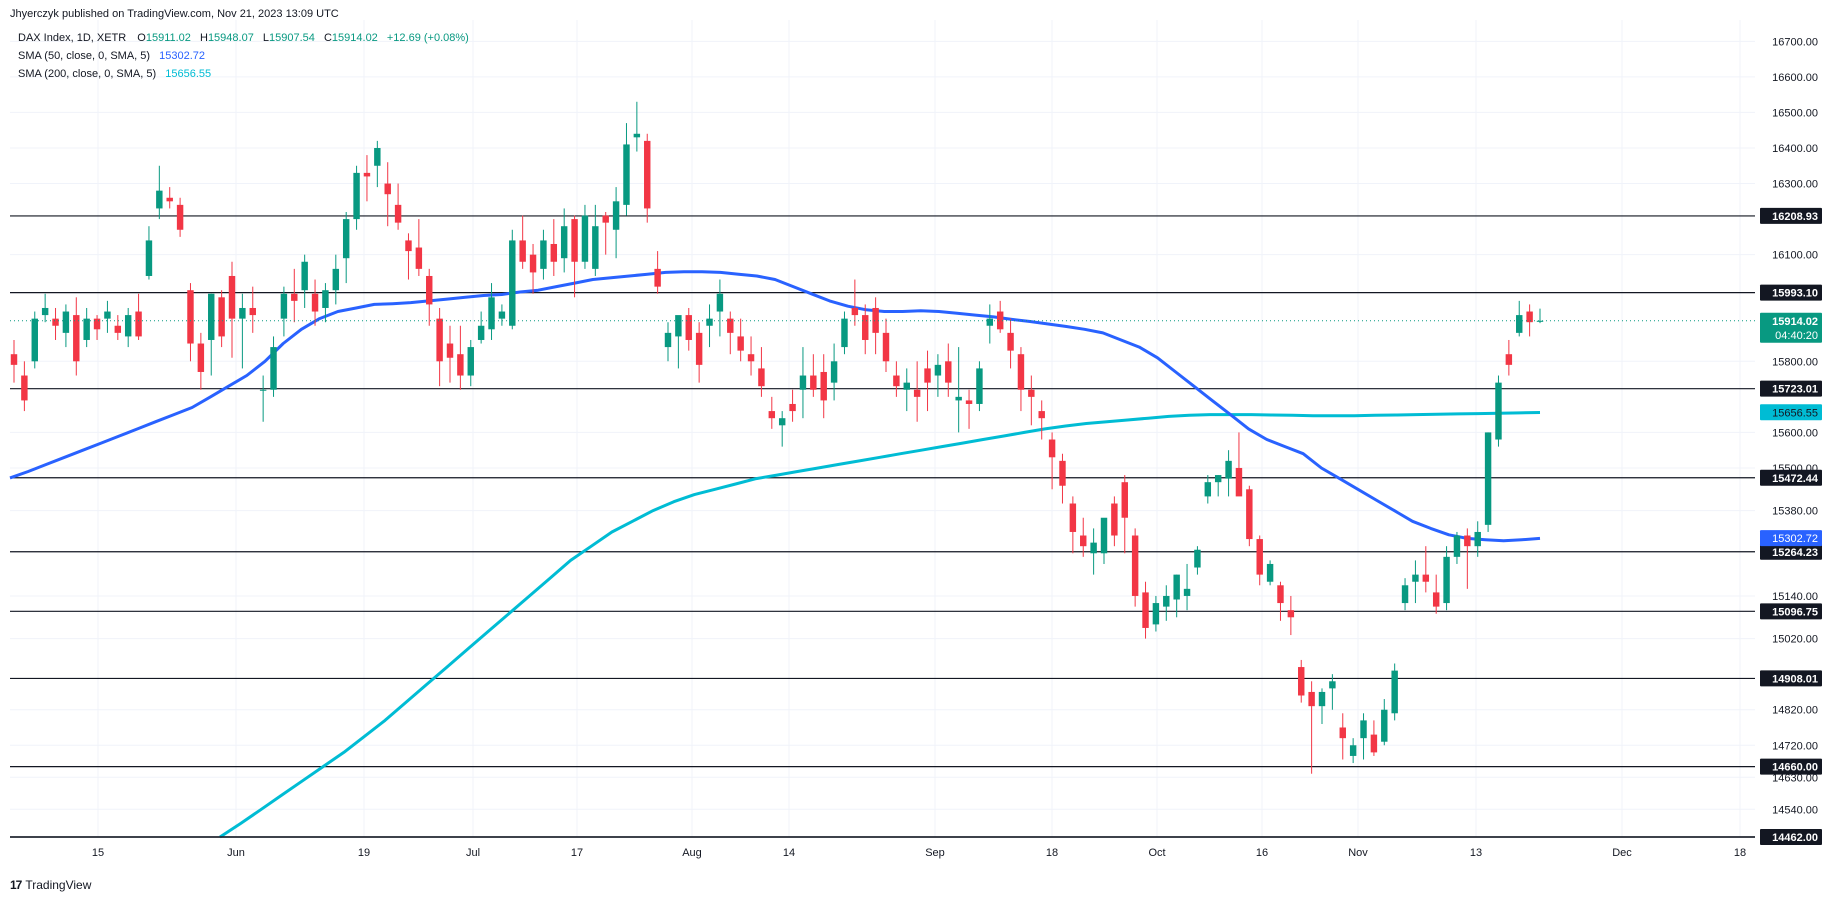 This screenshot has width=1835, height=901. What do you see at coordinates (427, 38) in the screenshot?
I see `ohlc-change: +12.69 (+0.08%)` at bounding box center [427, 38].